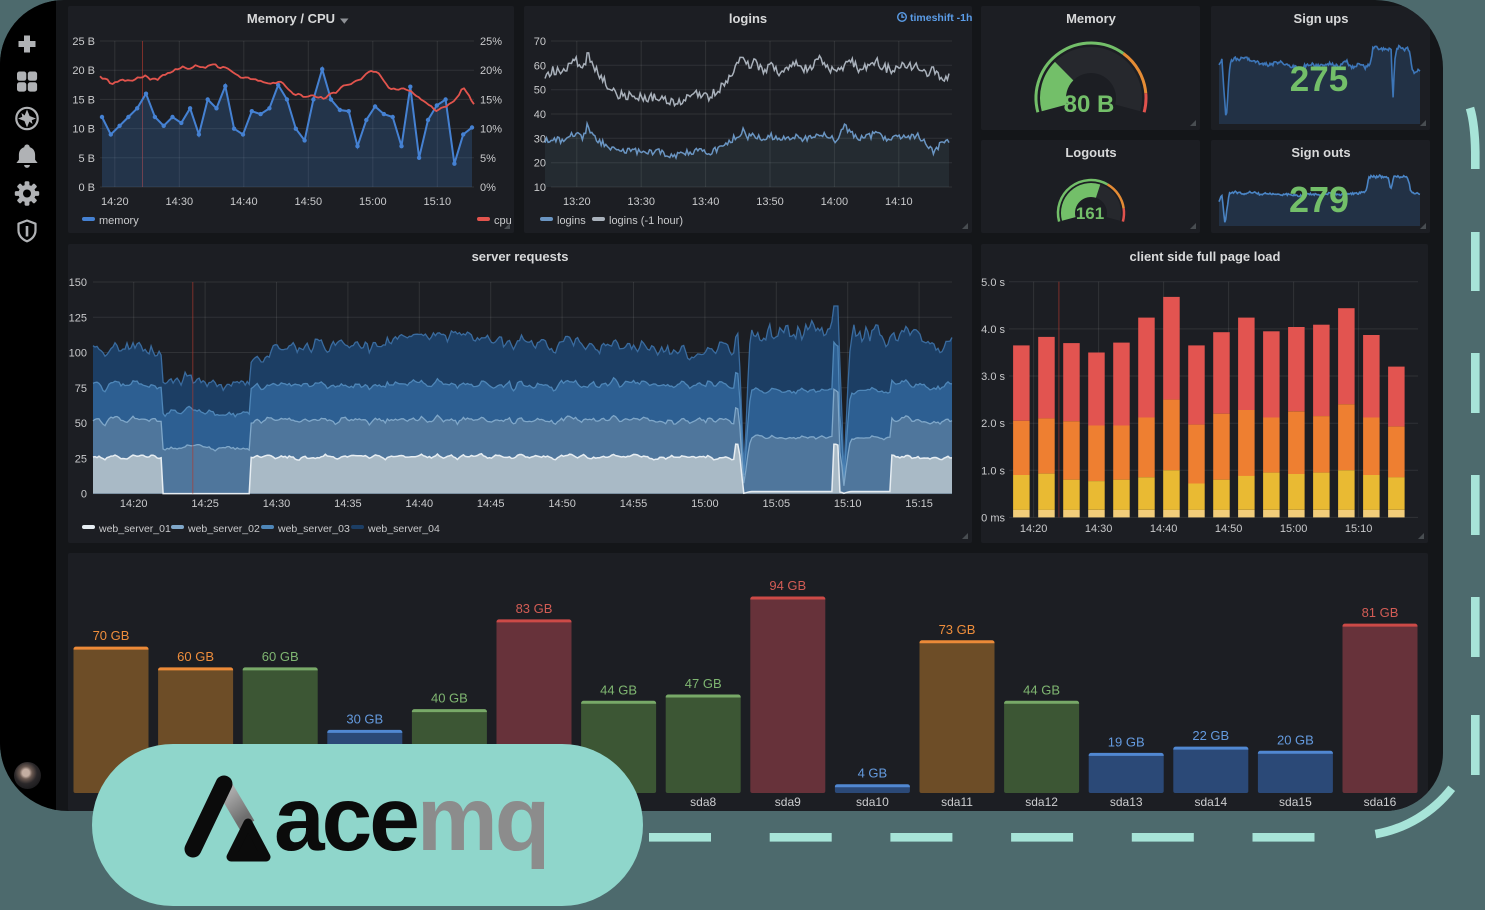 This screenshot has width=1485, height=910. Describe the element at coordinates (1319, 79) in the screenshot. I see `svg-text: 275` at that location.